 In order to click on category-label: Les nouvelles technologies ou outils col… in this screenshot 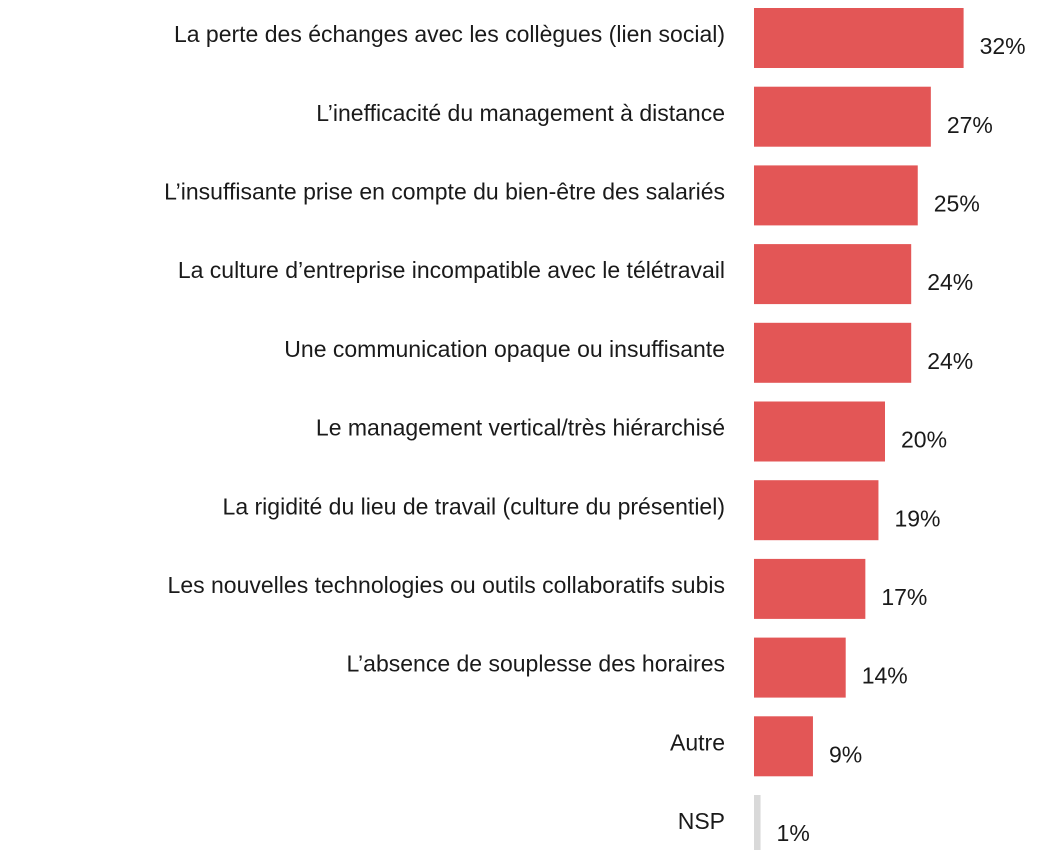, I will do `click(446, 585)`.